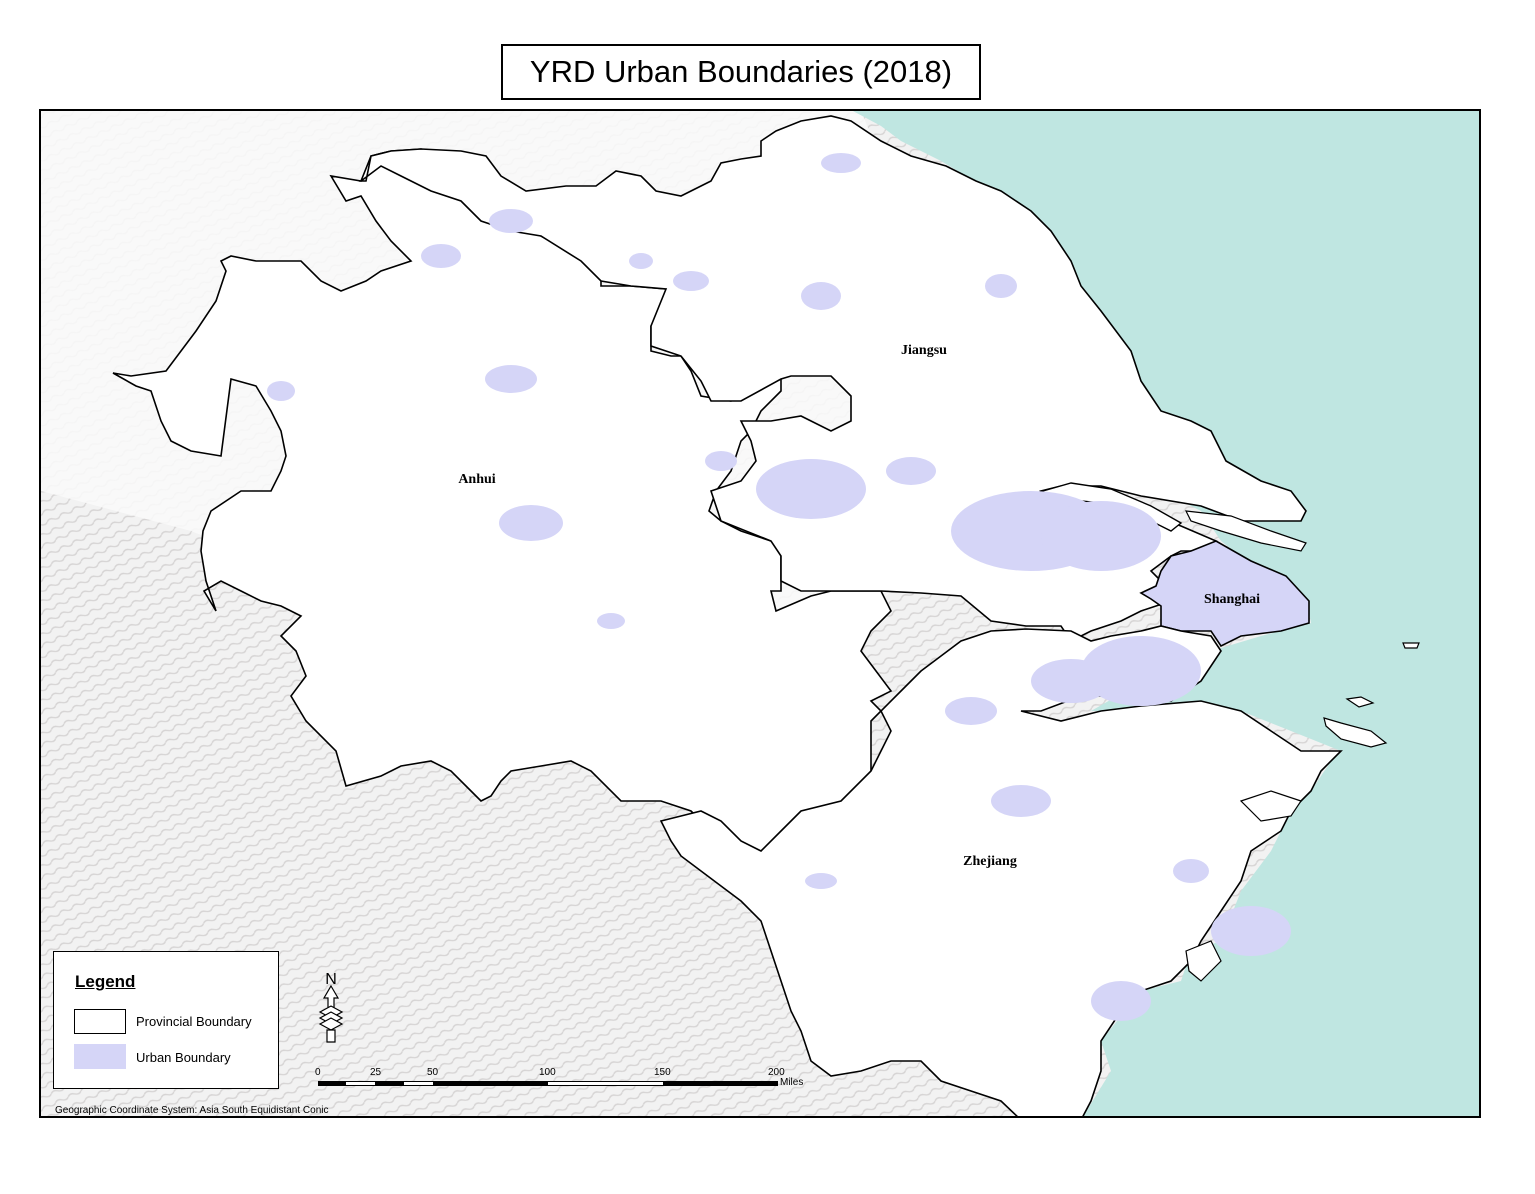  I want to click on scale-bar, so click(548, 1083).